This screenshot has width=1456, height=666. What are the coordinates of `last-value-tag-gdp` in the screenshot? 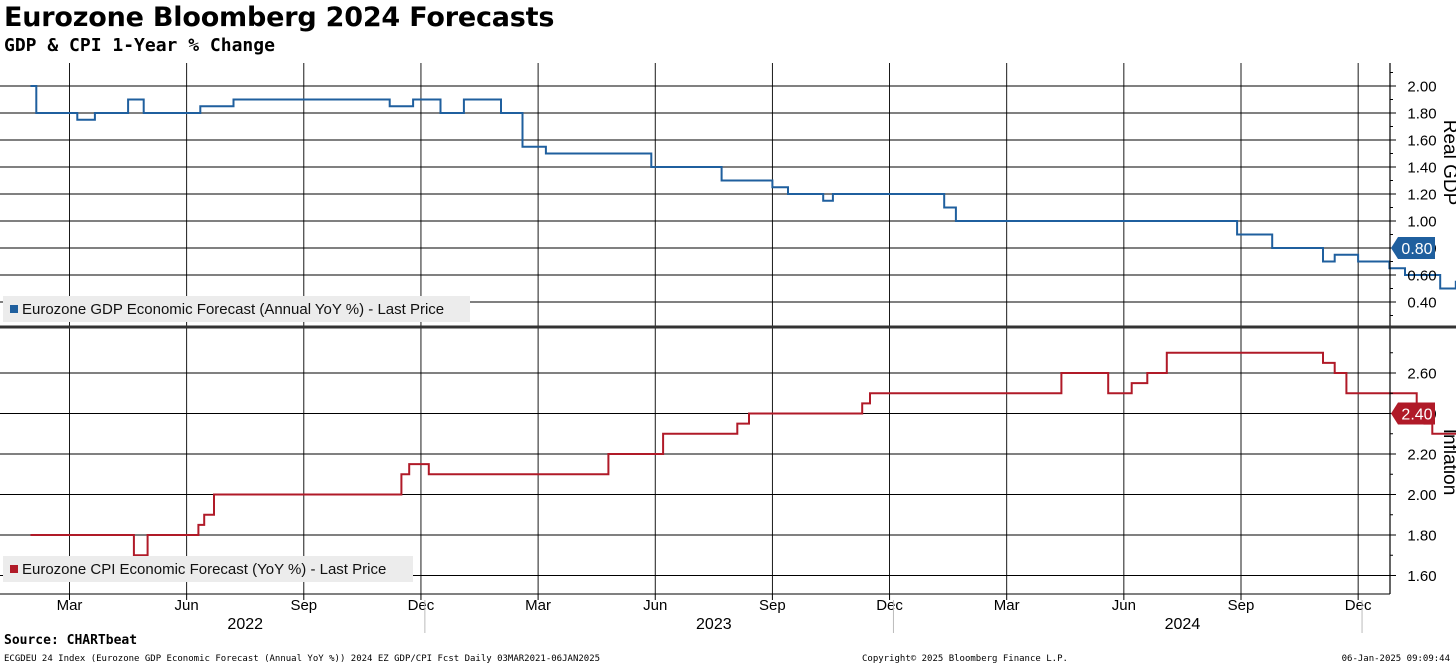 It's located at (1413, 248).